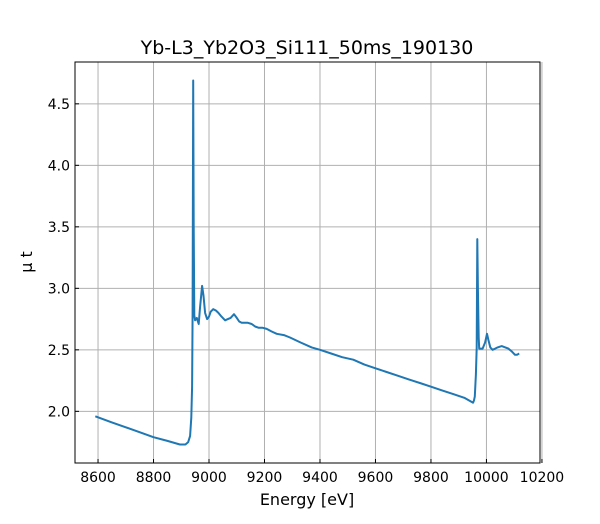  I want to click on x-tick-label: 9200, so click(265, 478).